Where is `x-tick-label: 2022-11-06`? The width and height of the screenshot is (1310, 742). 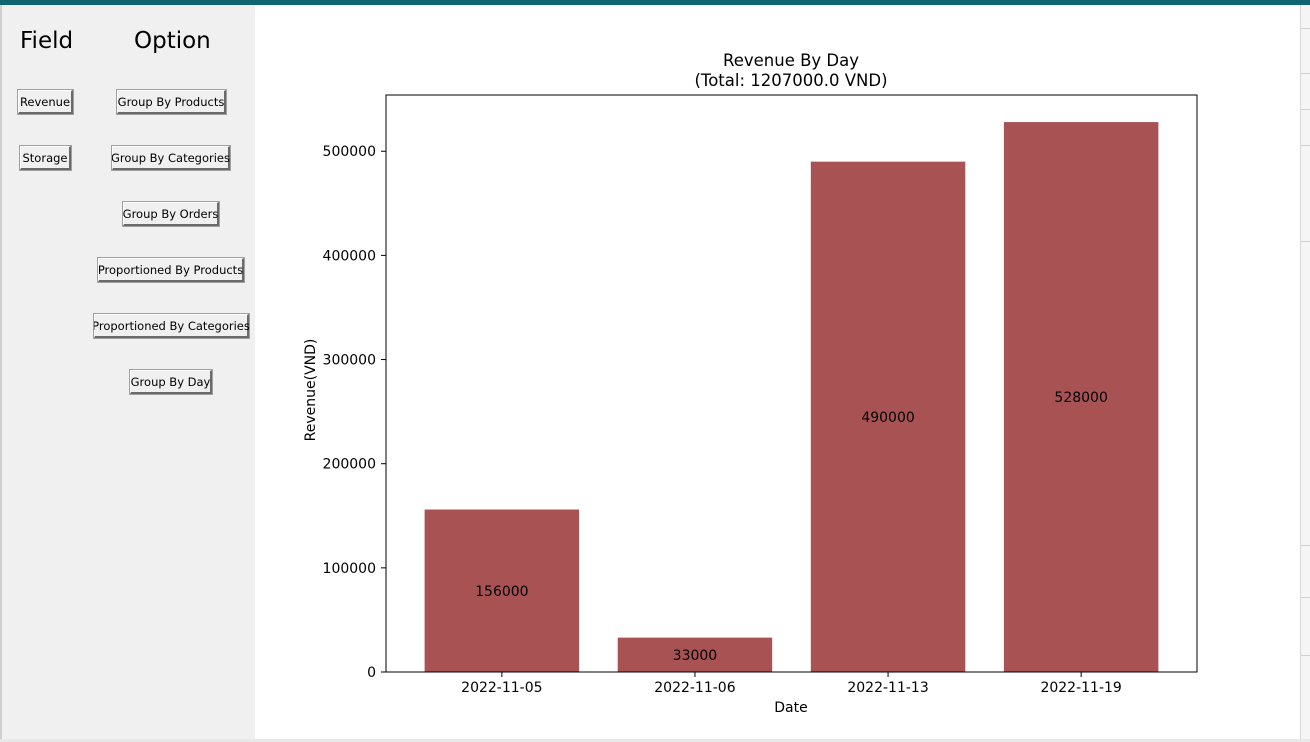
x-tick-label: 2022-11-06 is located at coordinates (694, 688).